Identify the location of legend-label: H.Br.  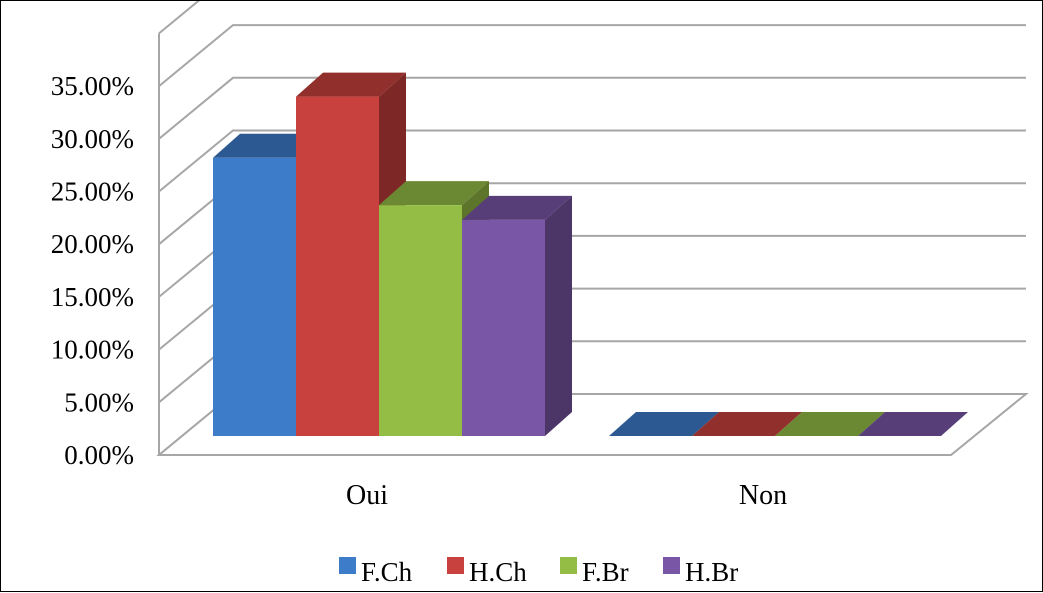
(711, 572).